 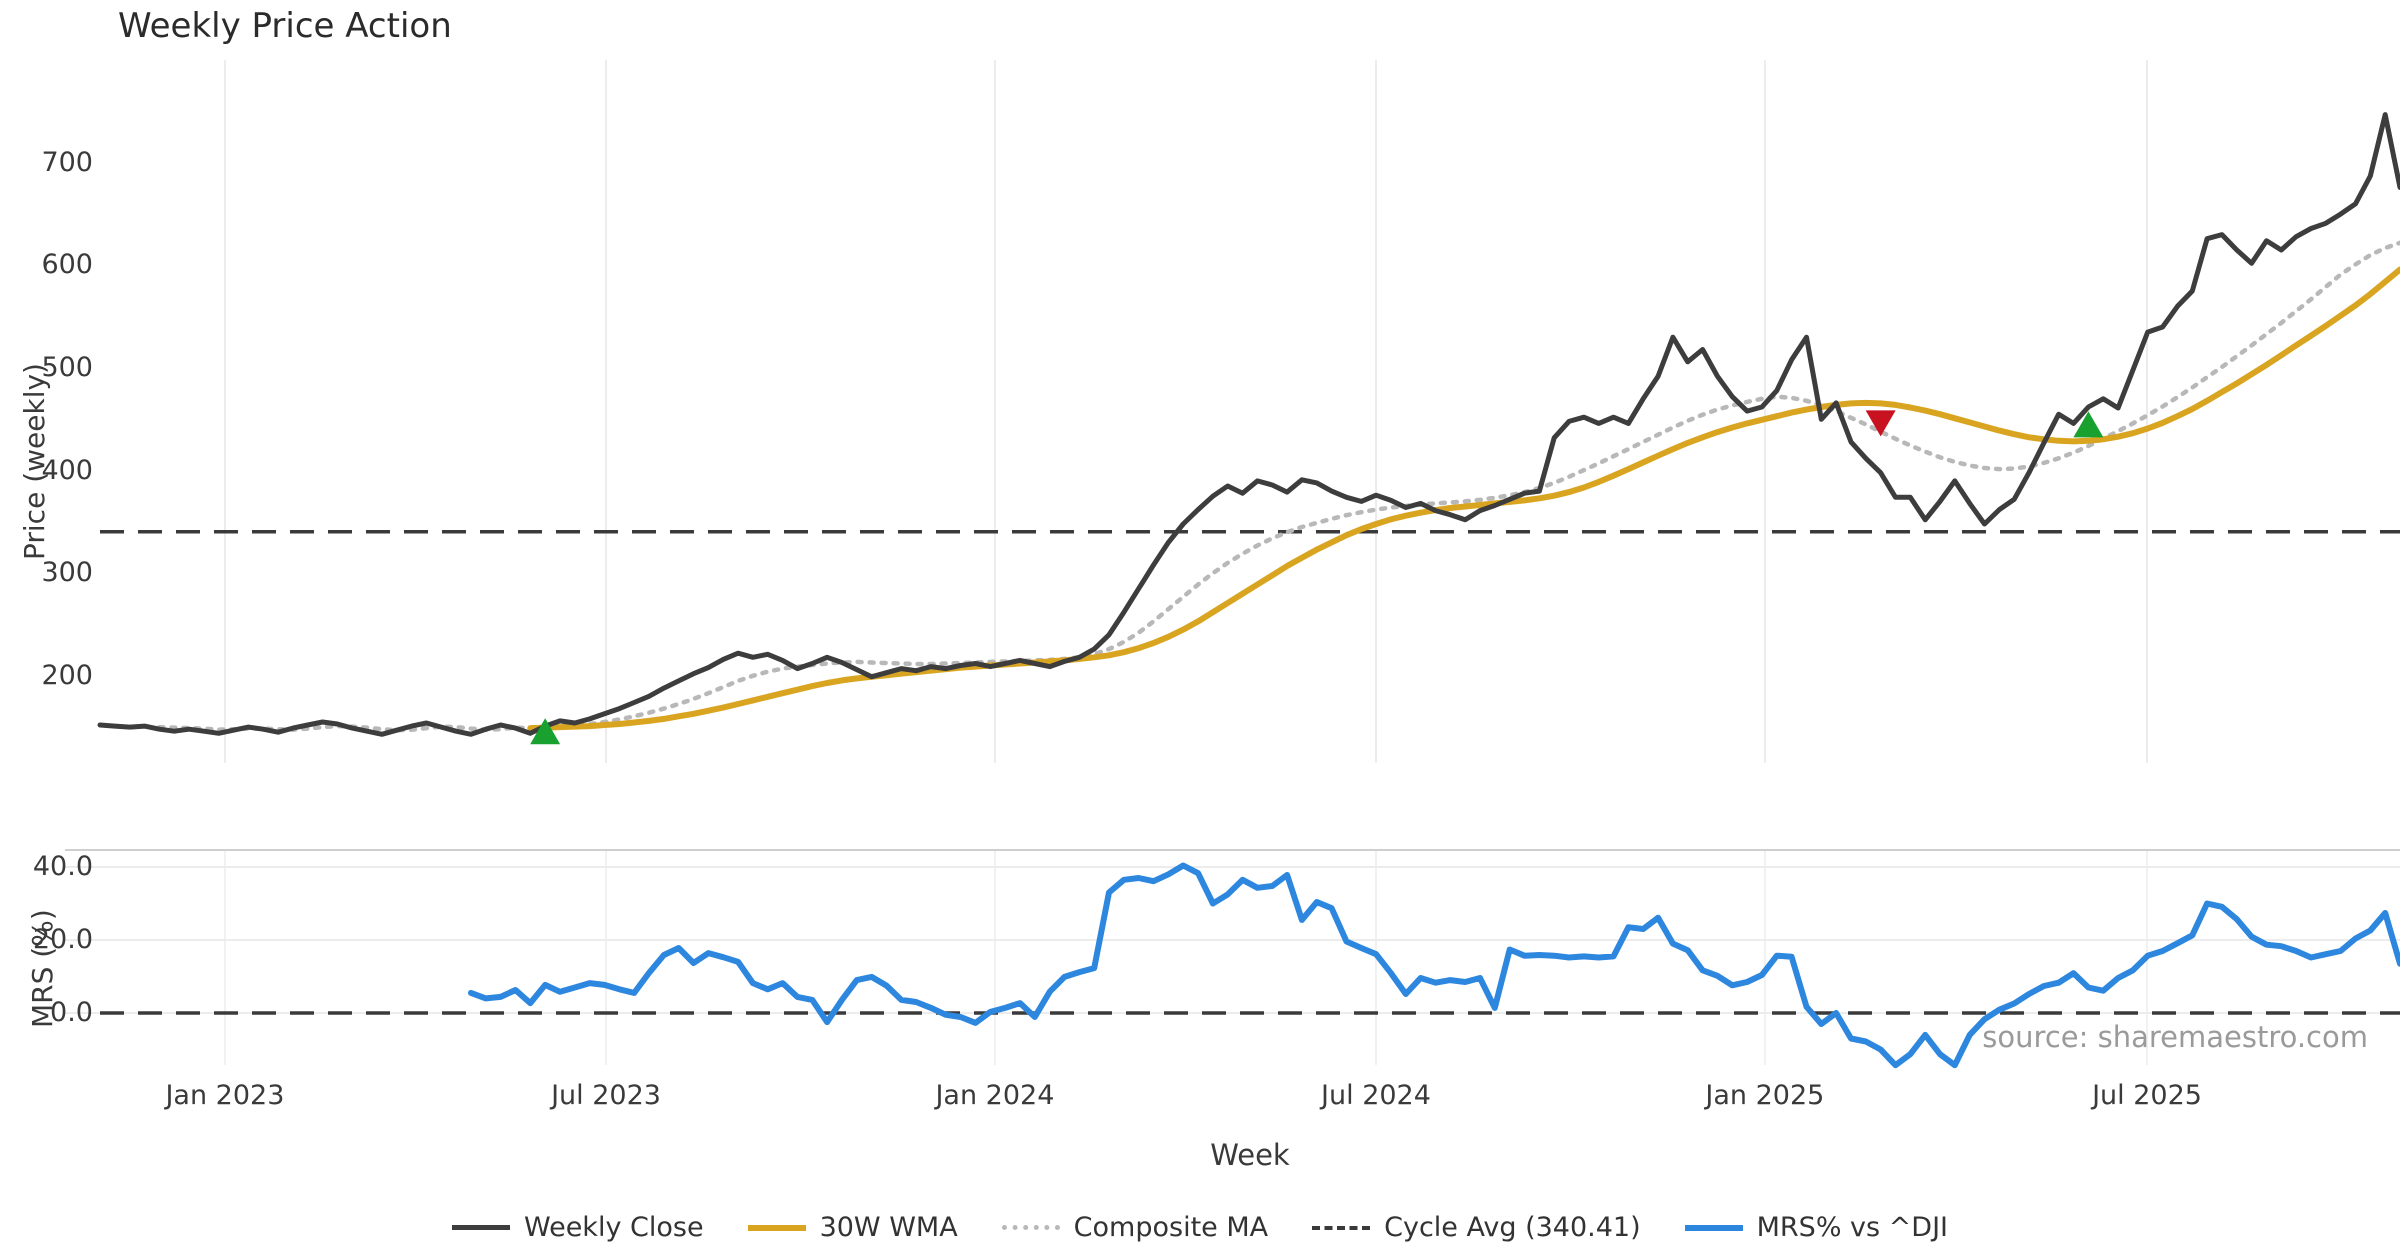 What do you see at coordinates (62, 939) in the screenshot?
I see `mrs-ytick-label: 20.0` at bounding box center [62, 939].